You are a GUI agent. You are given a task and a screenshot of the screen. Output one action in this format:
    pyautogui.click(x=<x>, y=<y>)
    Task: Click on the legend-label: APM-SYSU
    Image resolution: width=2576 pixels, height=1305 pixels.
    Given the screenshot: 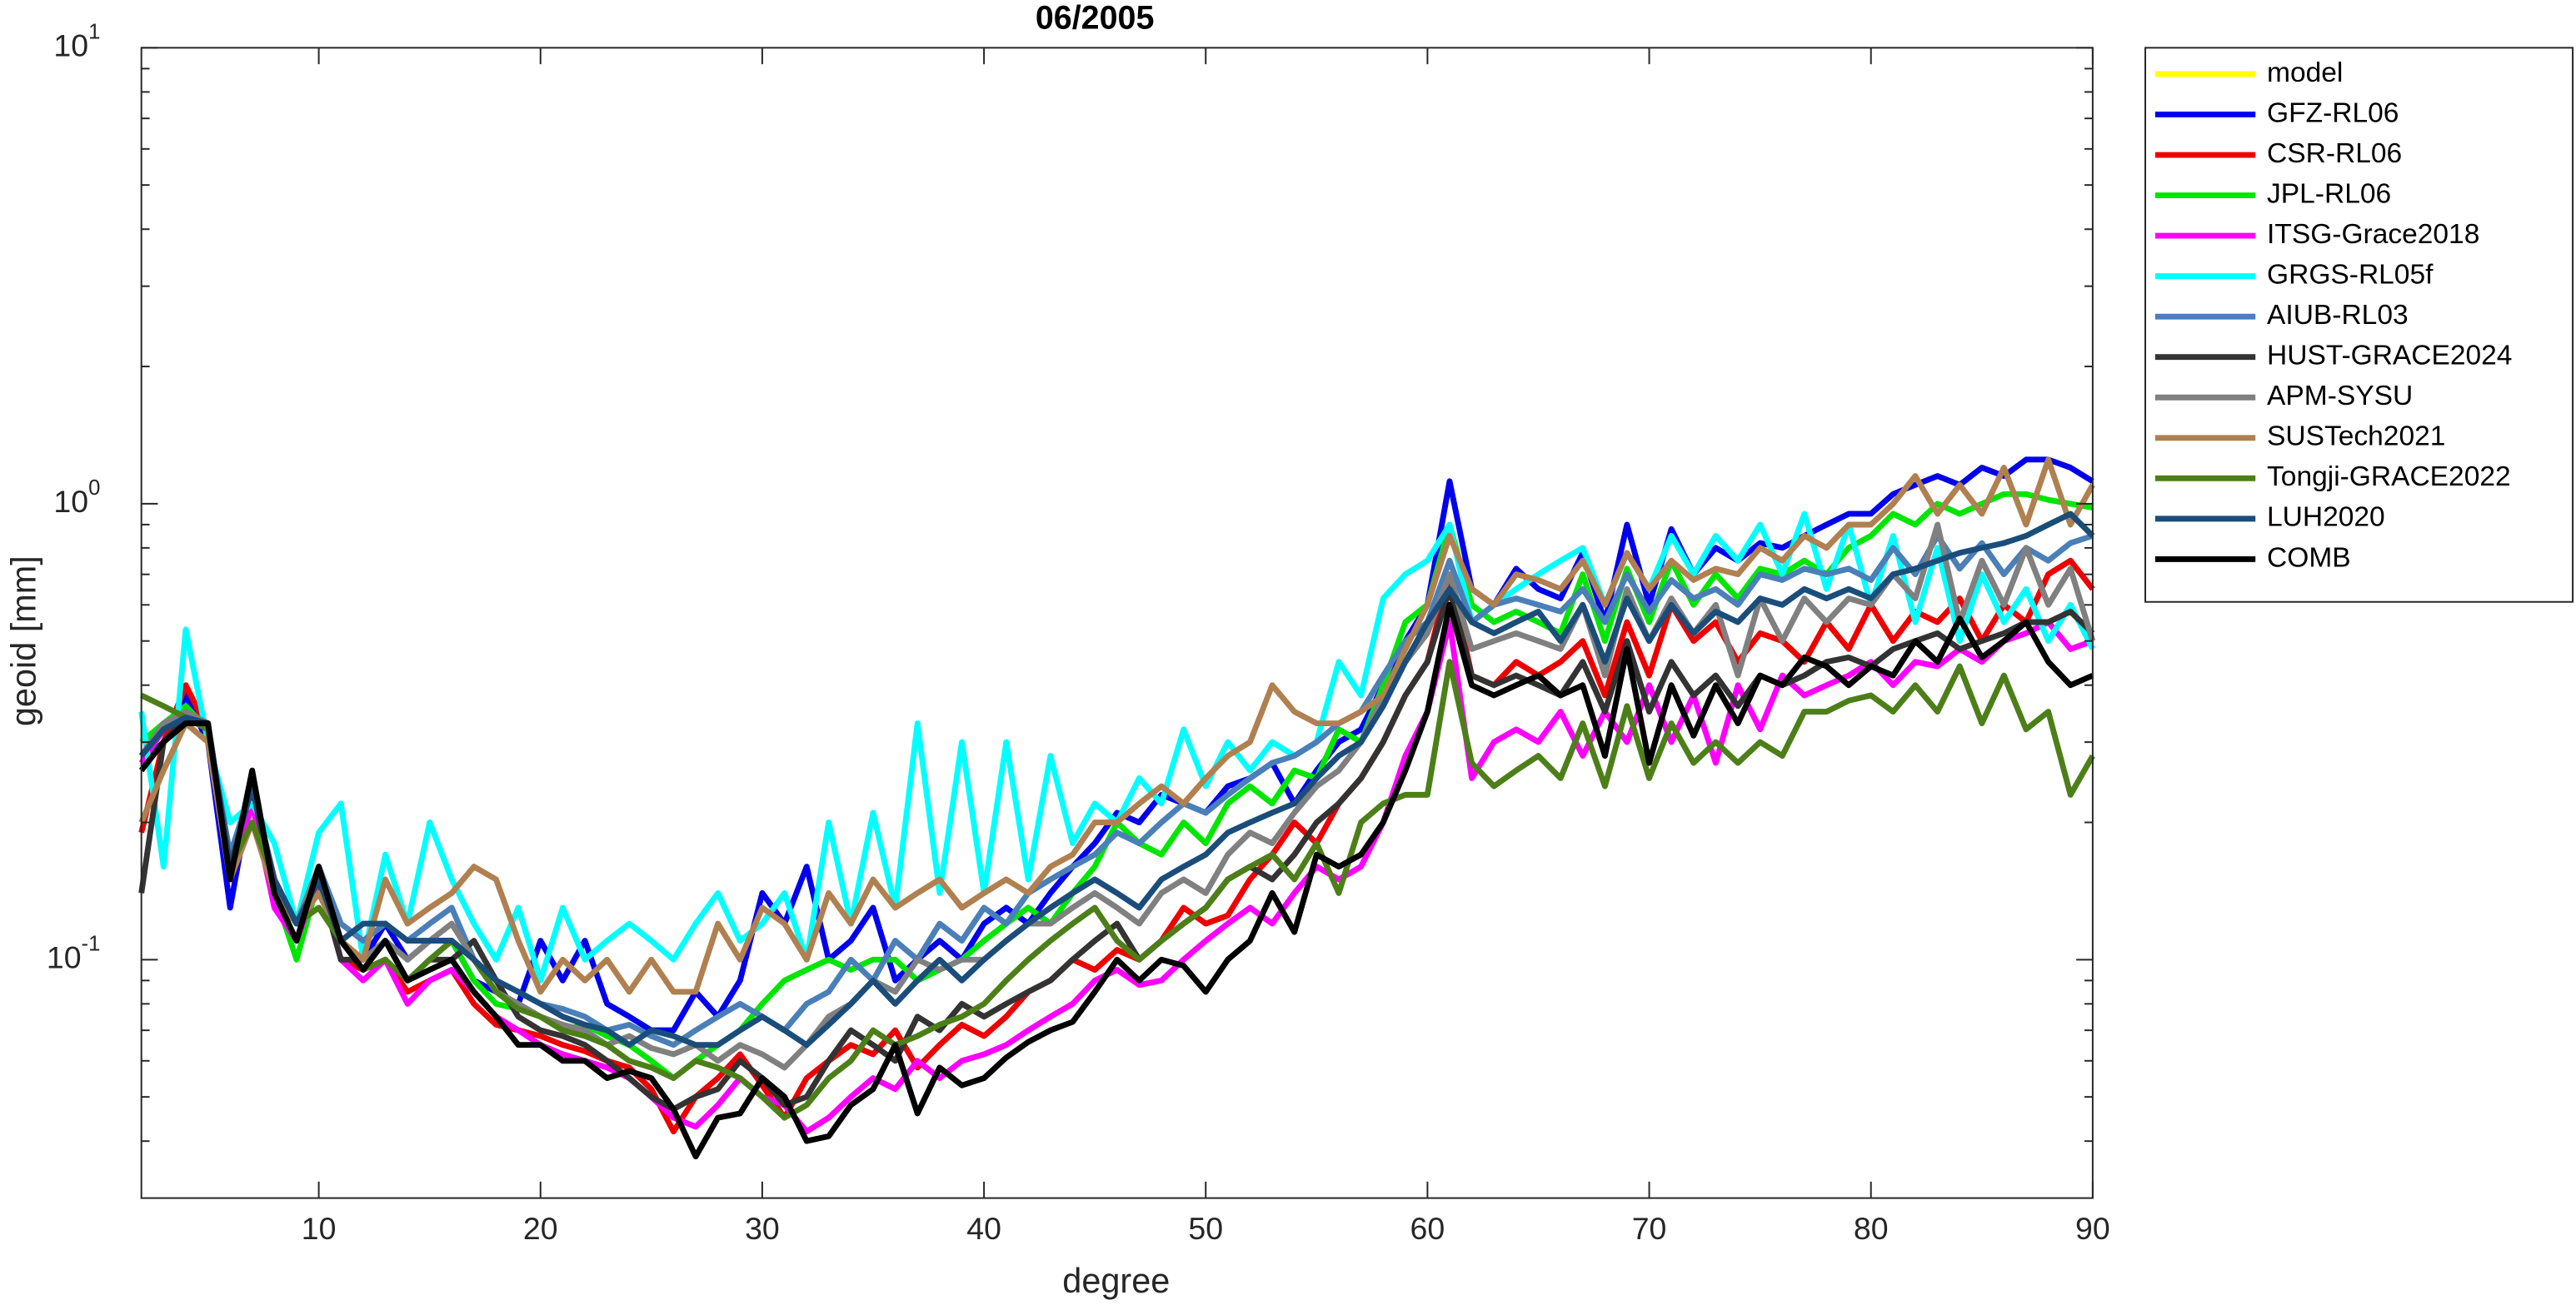 What is the action you would take?
    pyautogui.click(x=2340, y=396)
    